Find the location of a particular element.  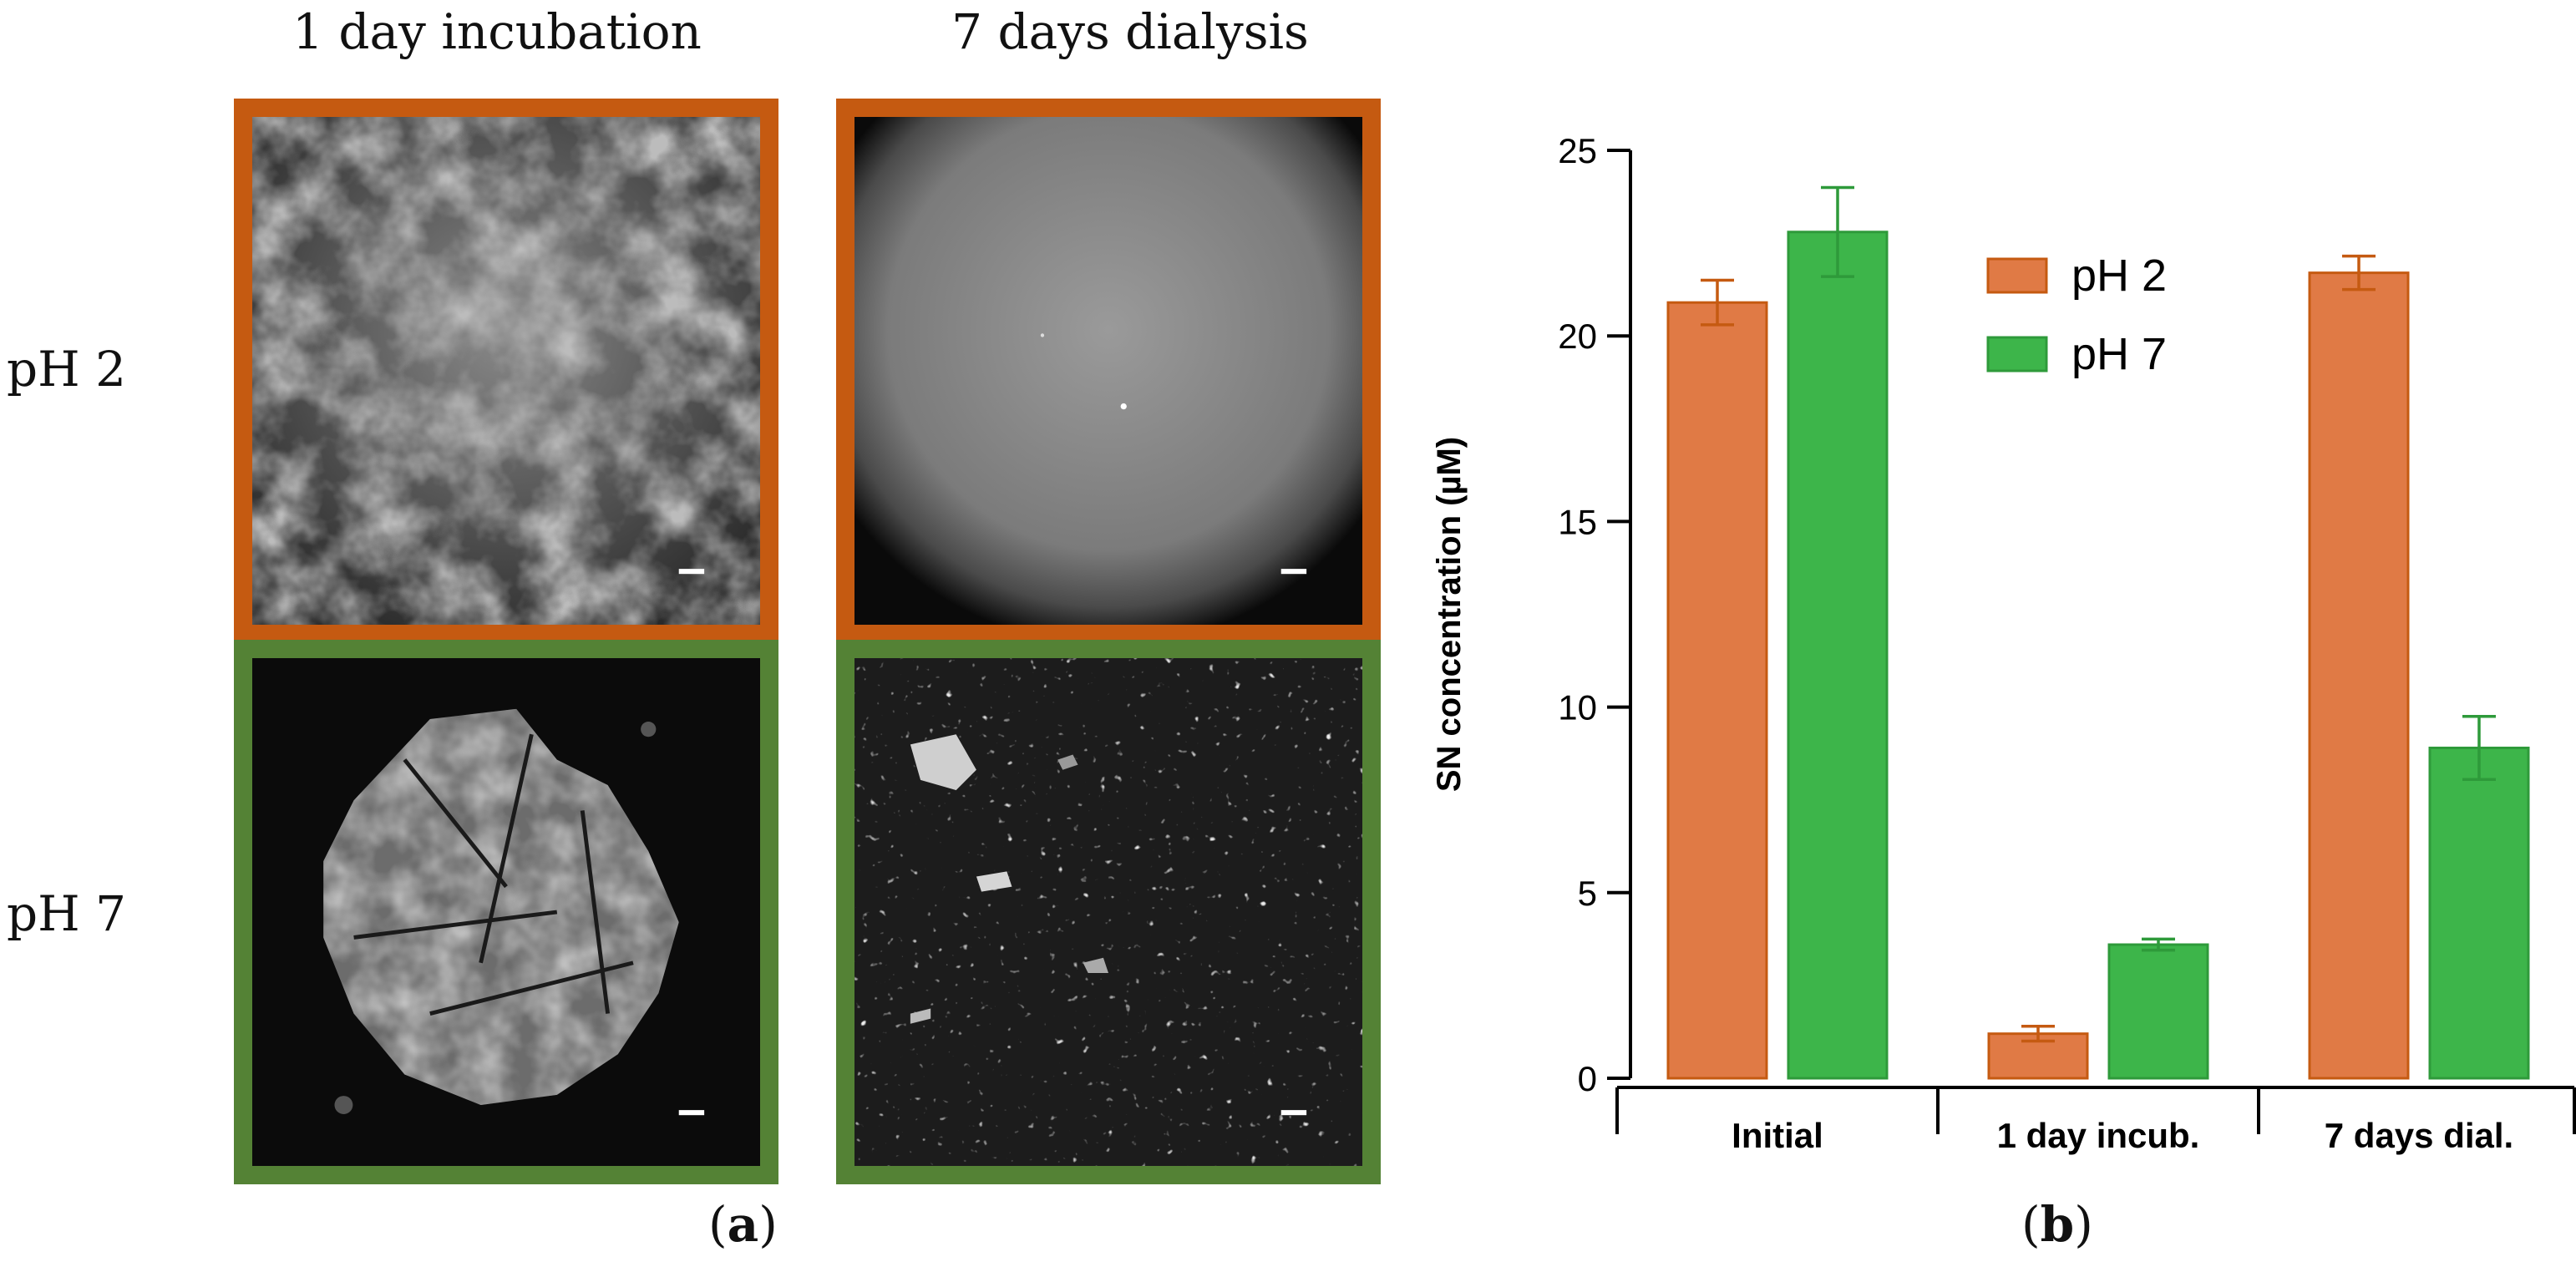

y-tick-label: 5 is located at coordinates (1587, 893).